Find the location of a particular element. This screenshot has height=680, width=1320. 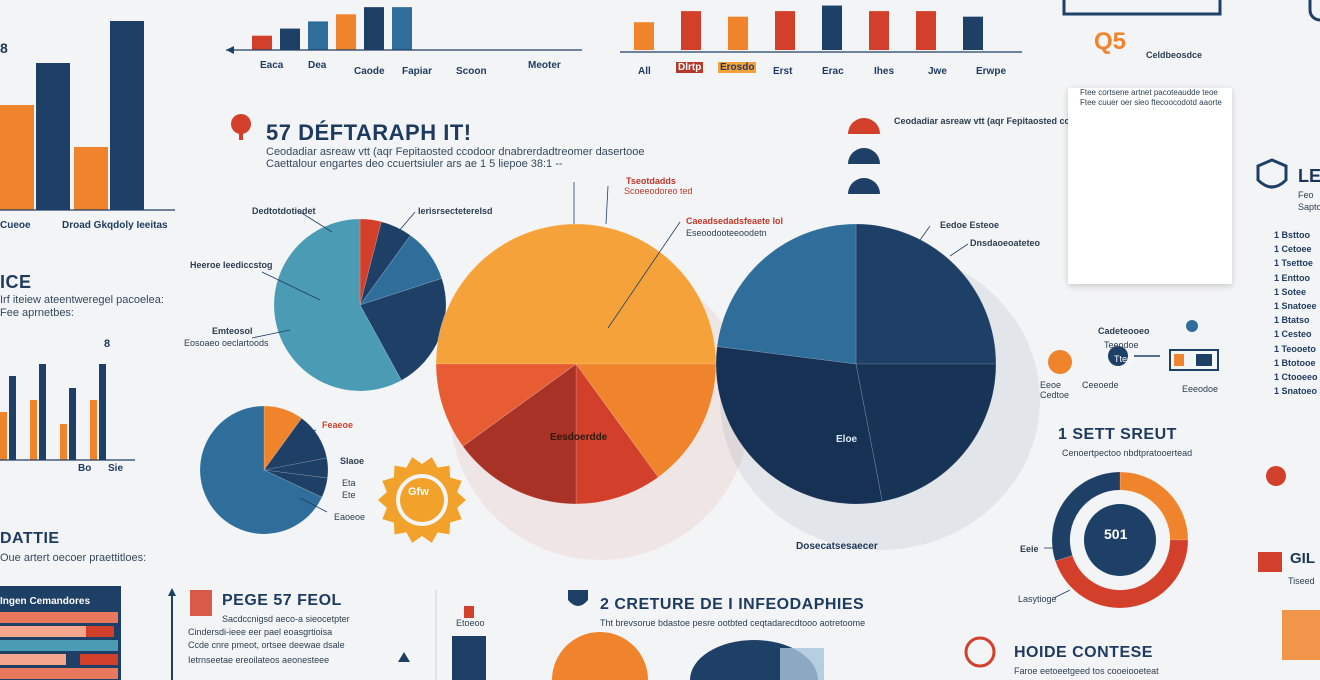

flow-label: Cadeteooeo is located at coordinates (1124, 331).